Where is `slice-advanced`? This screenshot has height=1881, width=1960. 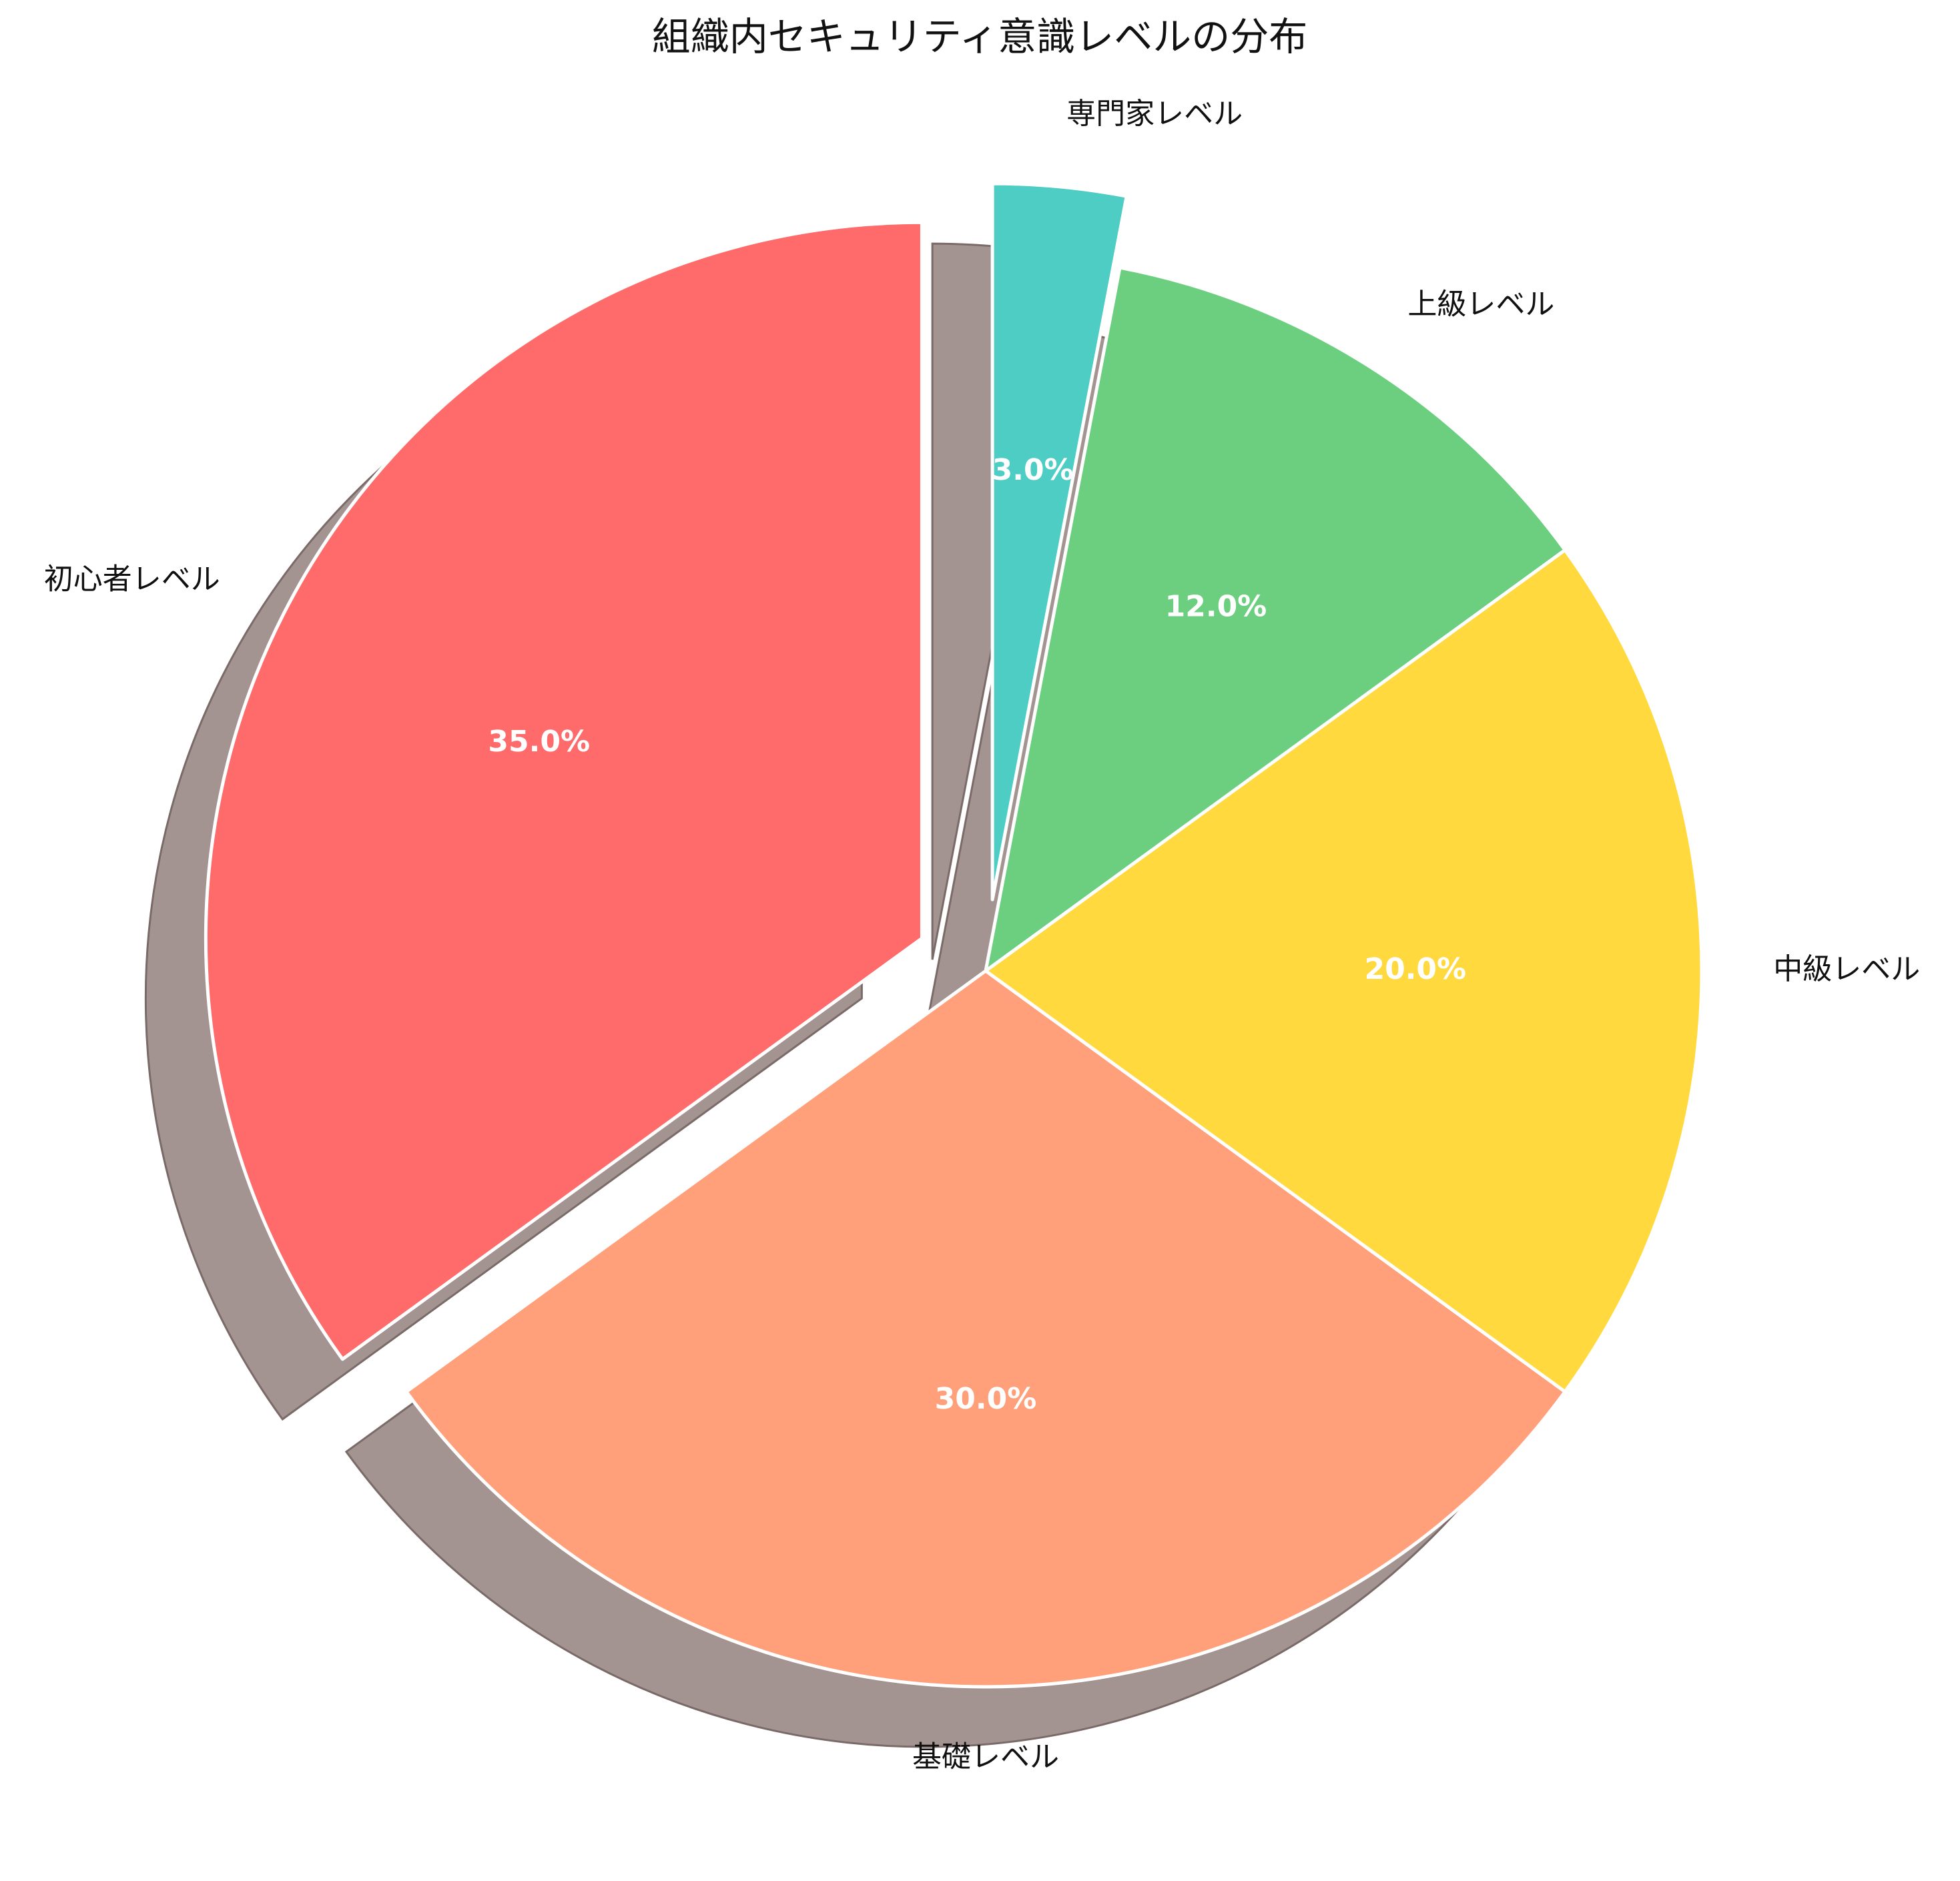 slice-advanced is located at coordinates (1275, 619).